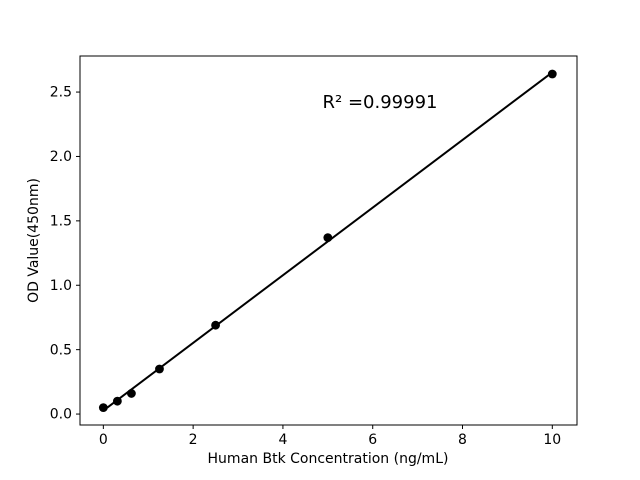 The height and width of the screenshot is (480, 640). Describe the element at coordinates (103, 440) in the screenshot. I see `x-tick-label: 0` at that location.